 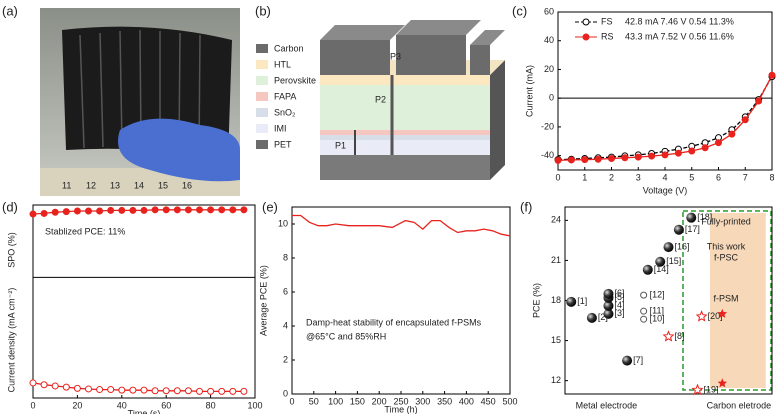 I want to click on y-tick-label: 24, so click(x=556, y=220).